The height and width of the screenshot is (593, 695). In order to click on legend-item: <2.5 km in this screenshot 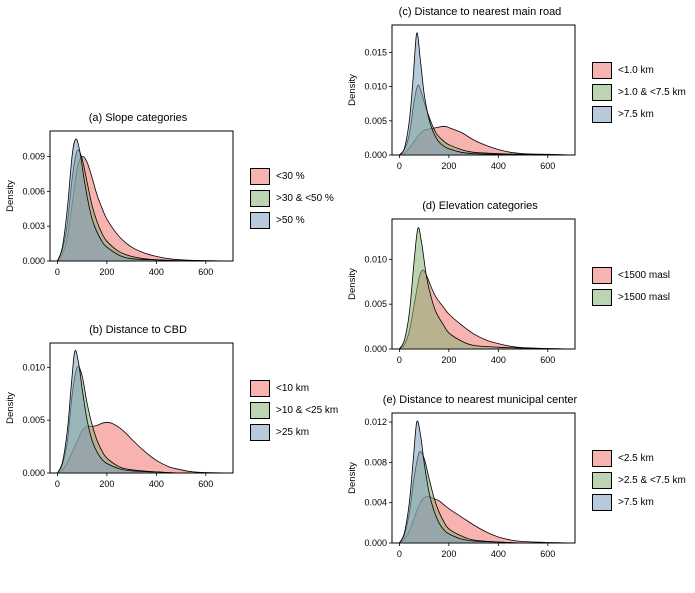, I will do `click(639, 458)`.